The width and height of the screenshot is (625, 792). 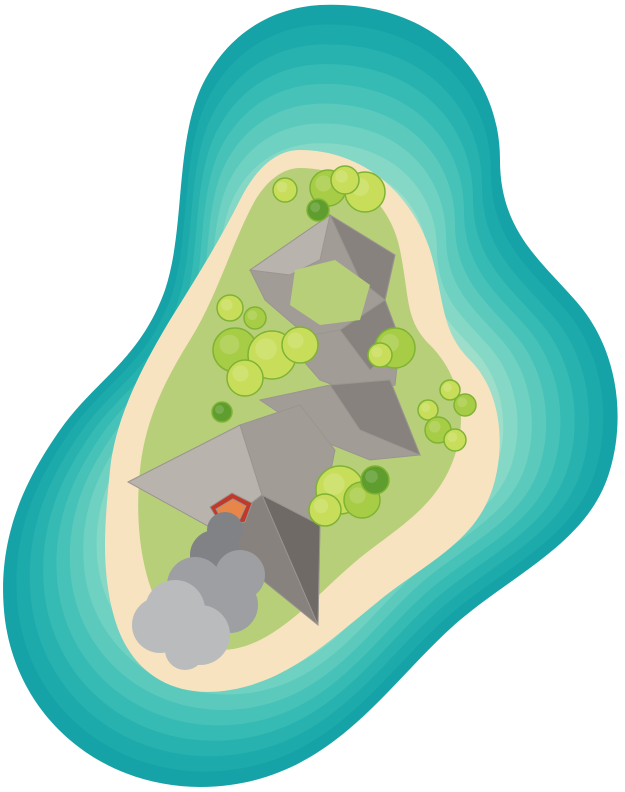 What do you see at coordinates (185, 650) in the screenshot?
I see `smoke-puff` at bounding box center [185, 650].